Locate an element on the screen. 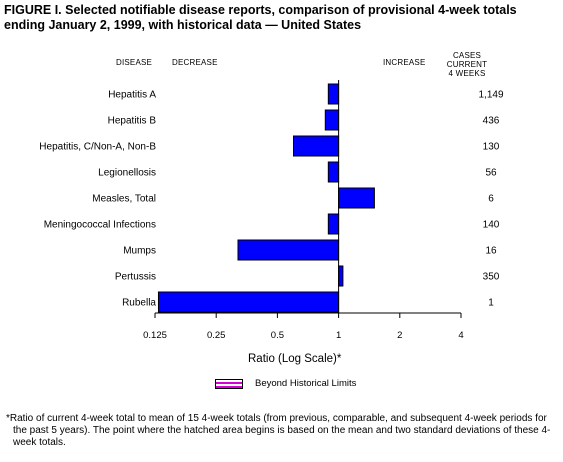 The height and width of the screenshot is (462, 563). cases-value: 436 is located at coordinates (491, 121).